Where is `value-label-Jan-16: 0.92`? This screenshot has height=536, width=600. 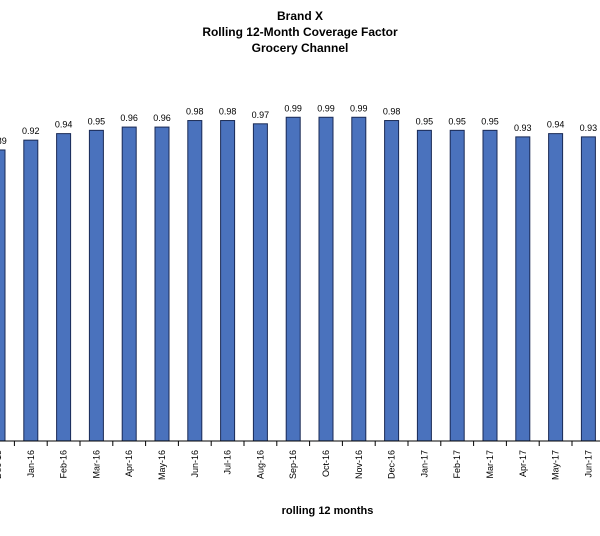 value-label-Jan-16: 0.92 is located at coordinates (31, 131).